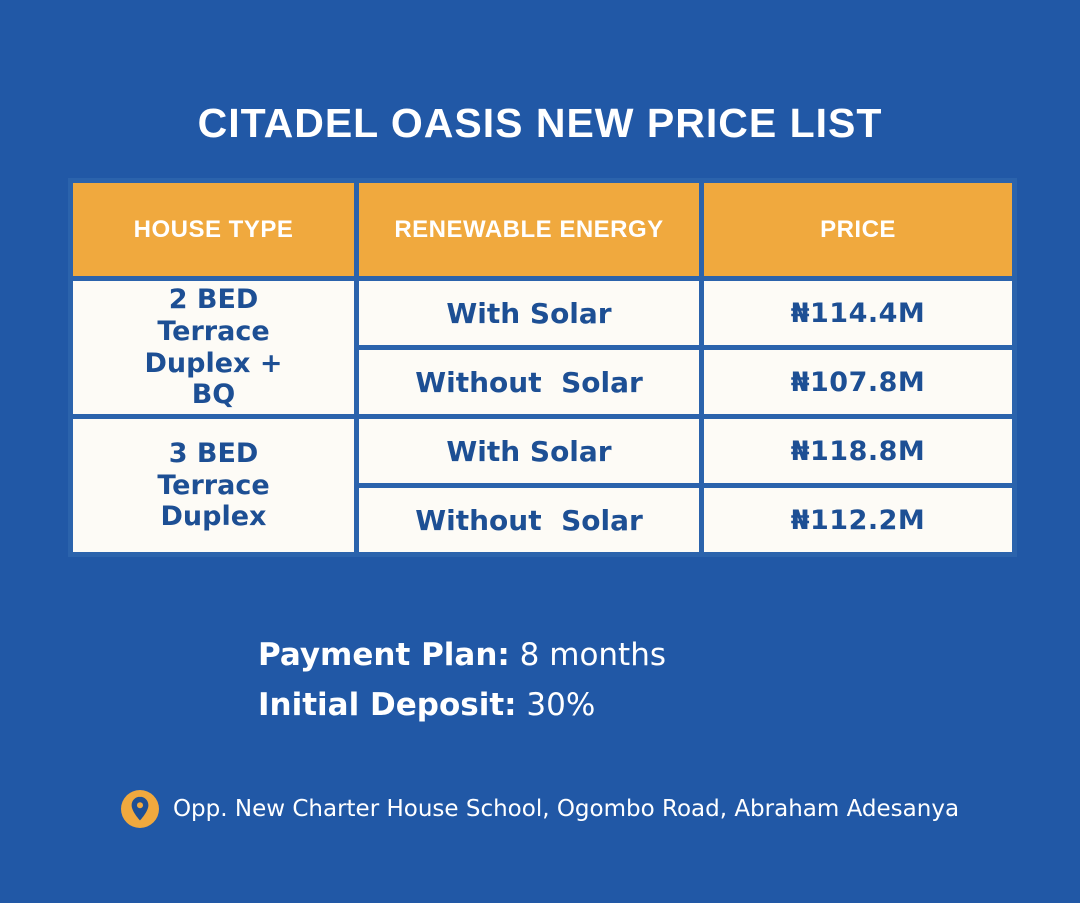  Describe the element at coordinates (588, 655) in the screenshot. I see `payment-plan-value: 8 months` at that location.